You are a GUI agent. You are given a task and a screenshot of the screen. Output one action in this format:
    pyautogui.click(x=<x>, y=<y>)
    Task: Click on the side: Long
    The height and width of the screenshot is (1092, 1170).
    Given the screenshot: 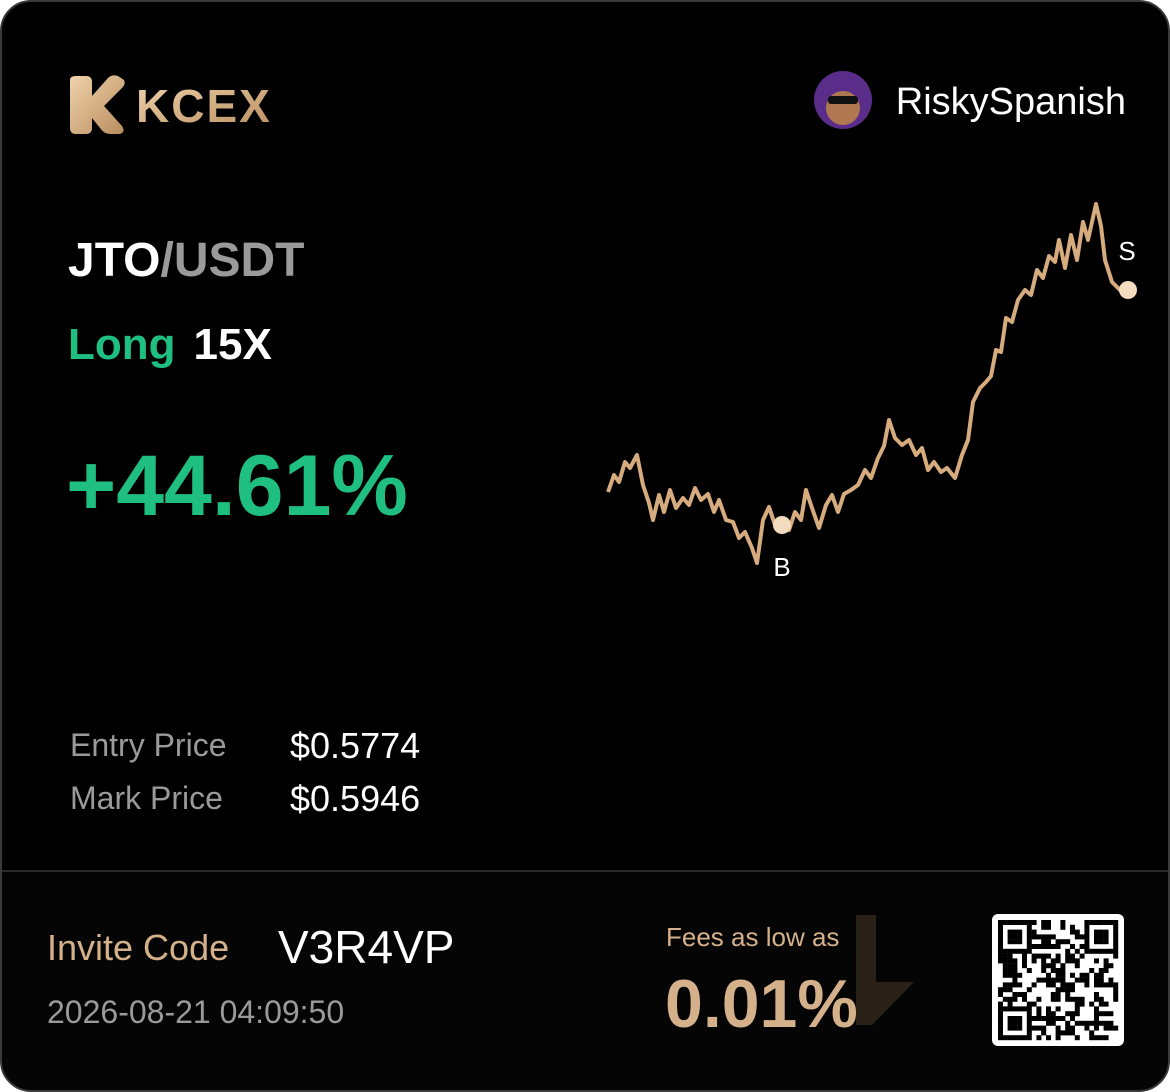 What is the action you would take?
    pyautogui.click(x=122, y=344)
    